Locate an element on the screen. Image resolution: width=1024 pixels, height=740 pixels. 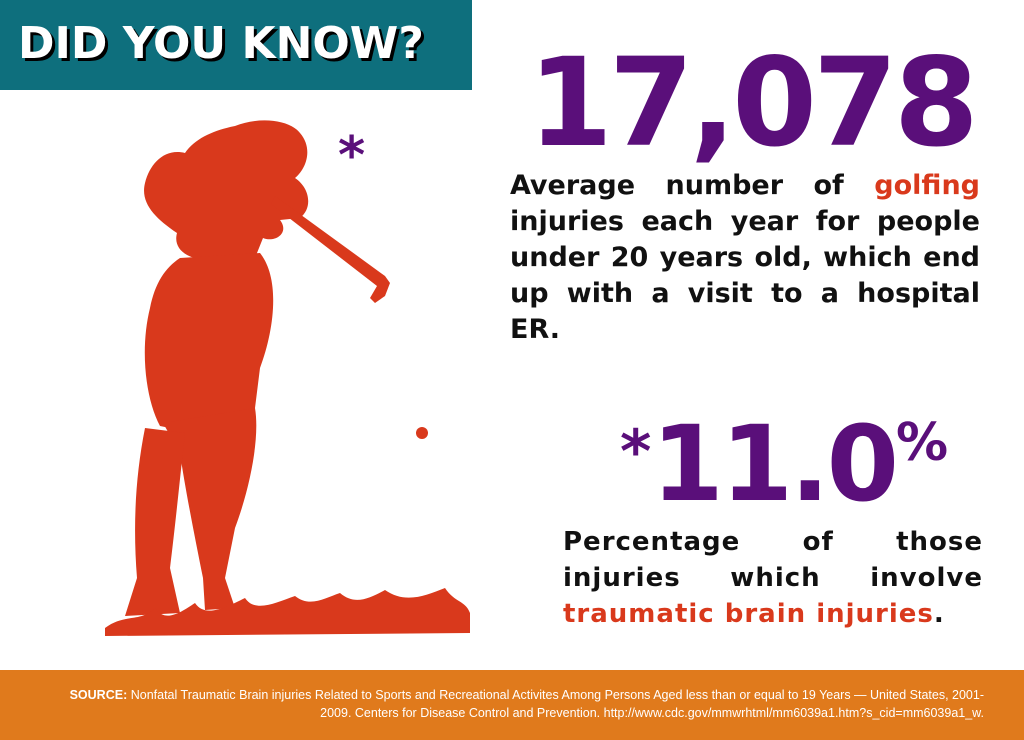
percent-sign: % is located at coordinates (922, 443).